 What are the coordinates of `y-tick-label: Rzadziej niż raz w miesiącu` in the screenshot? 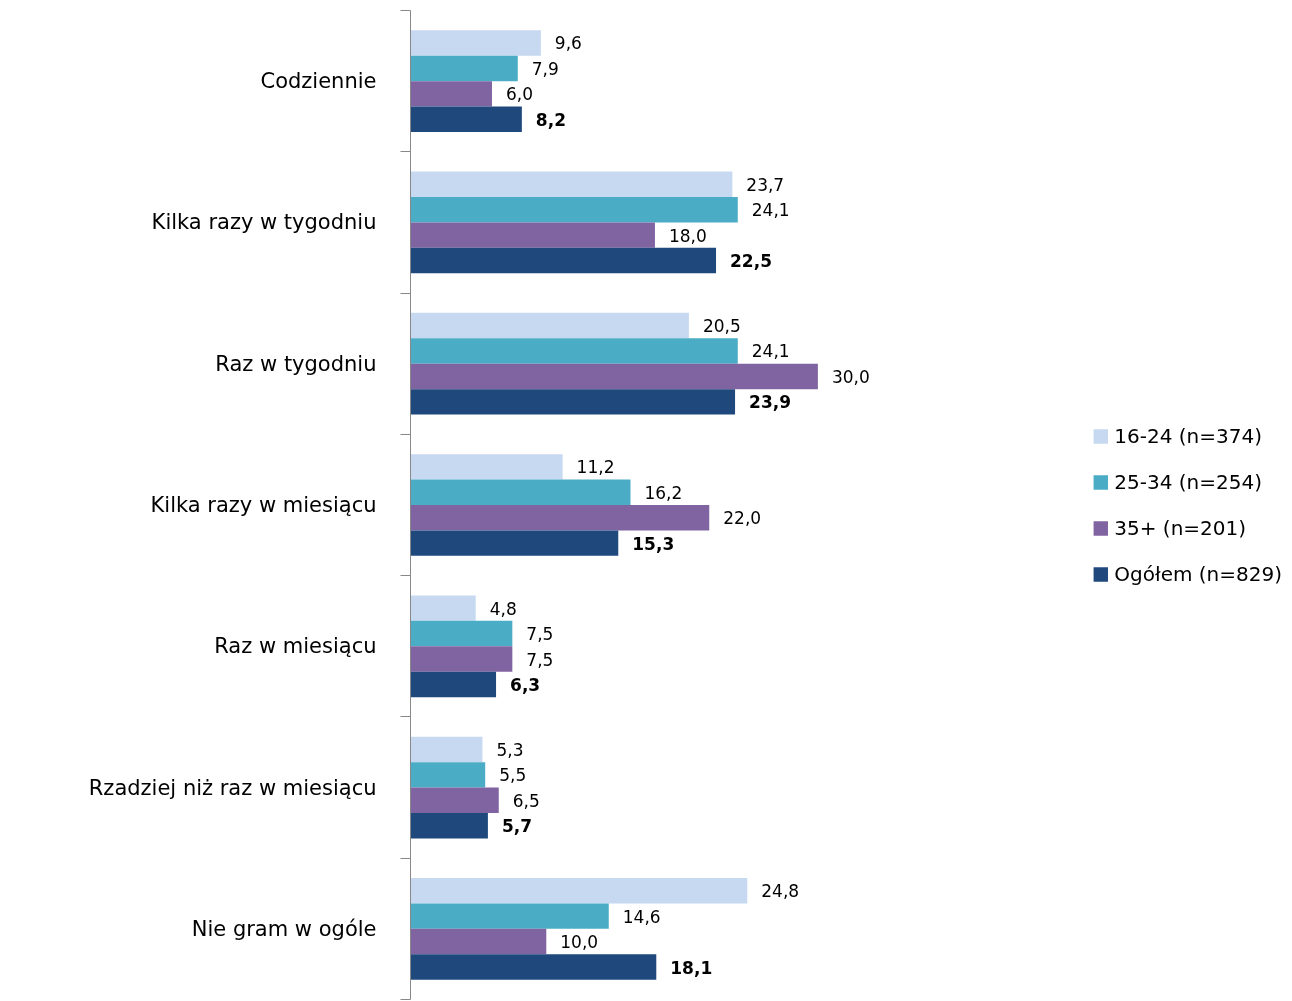 It's located at (232, 787).